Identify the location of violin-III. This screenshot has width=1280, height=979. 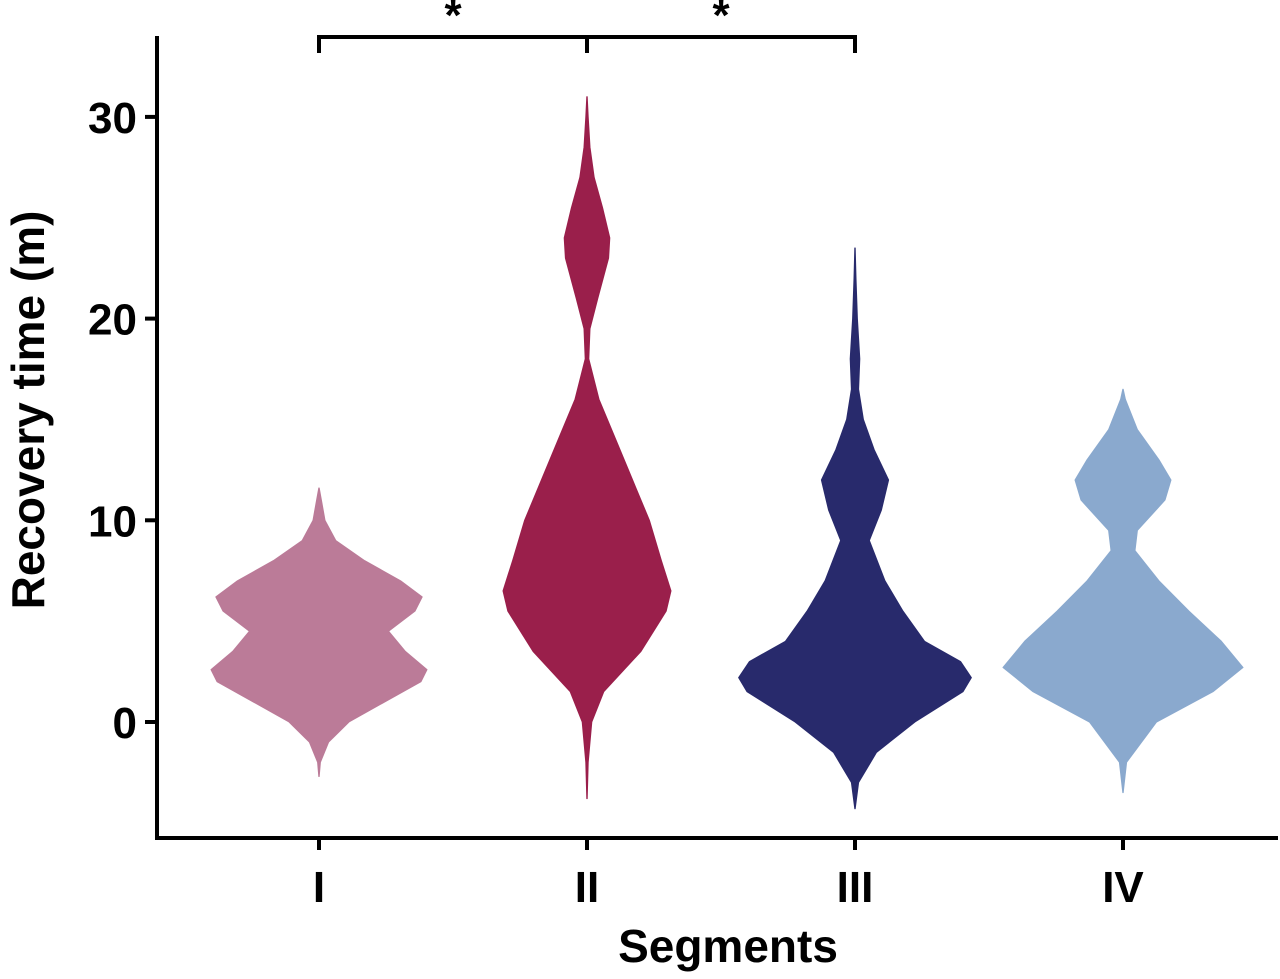
(855, 528).